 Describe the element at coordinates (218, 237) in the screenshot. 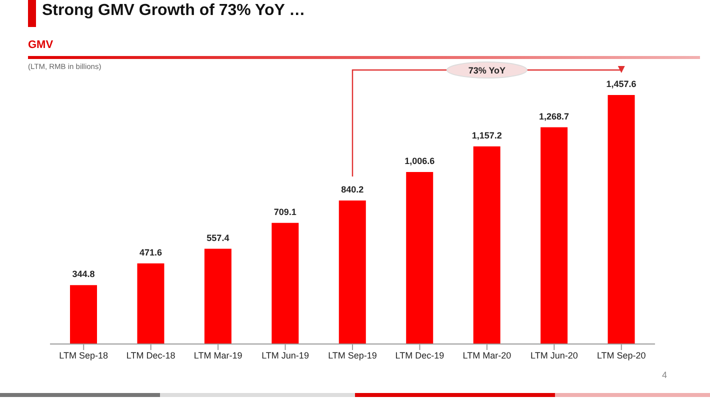

I see `data-label: 557.4` at that location.